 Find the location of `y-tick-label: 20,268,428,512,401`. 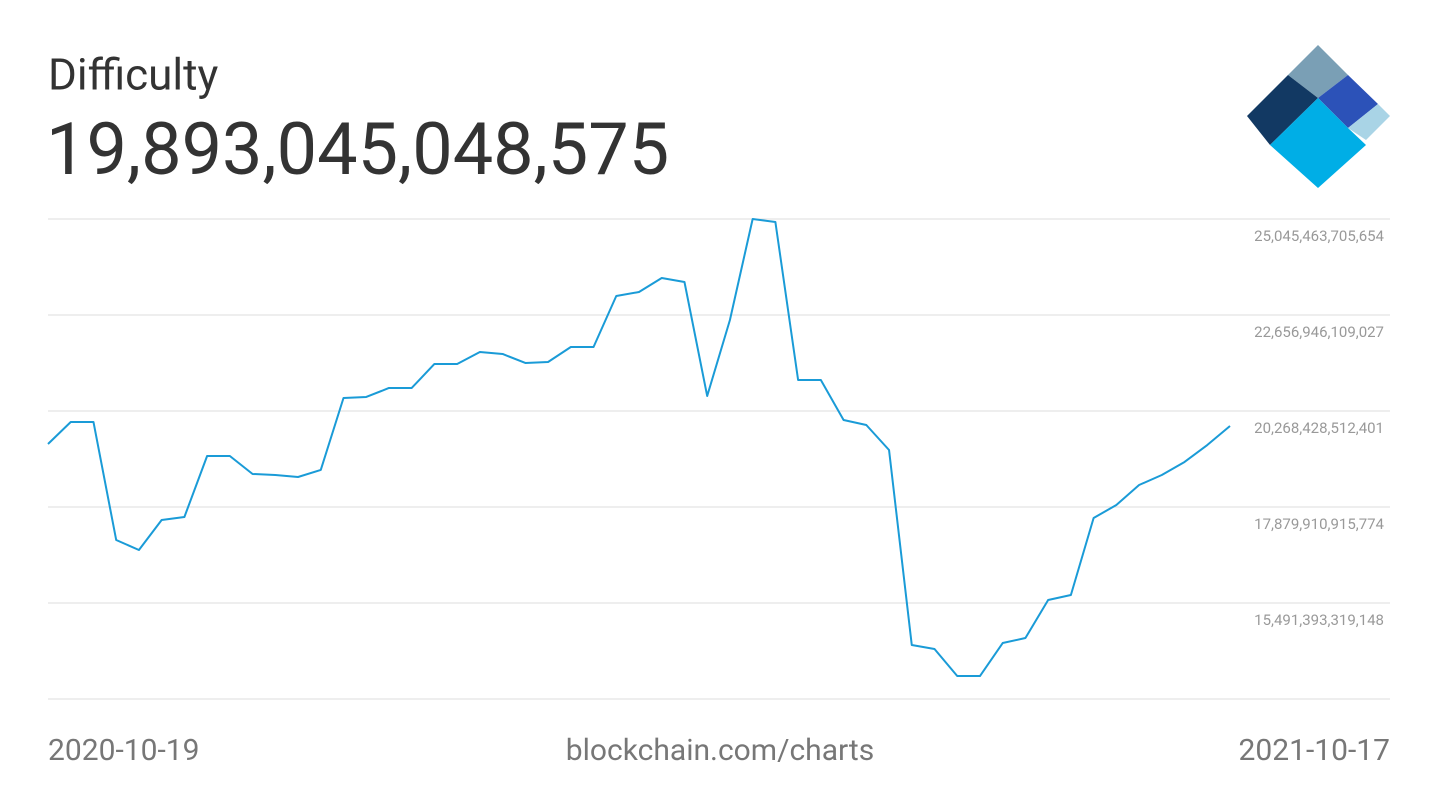

y-tick-label: 20,268,428,512,401 is located at coordinates (1319, 428).